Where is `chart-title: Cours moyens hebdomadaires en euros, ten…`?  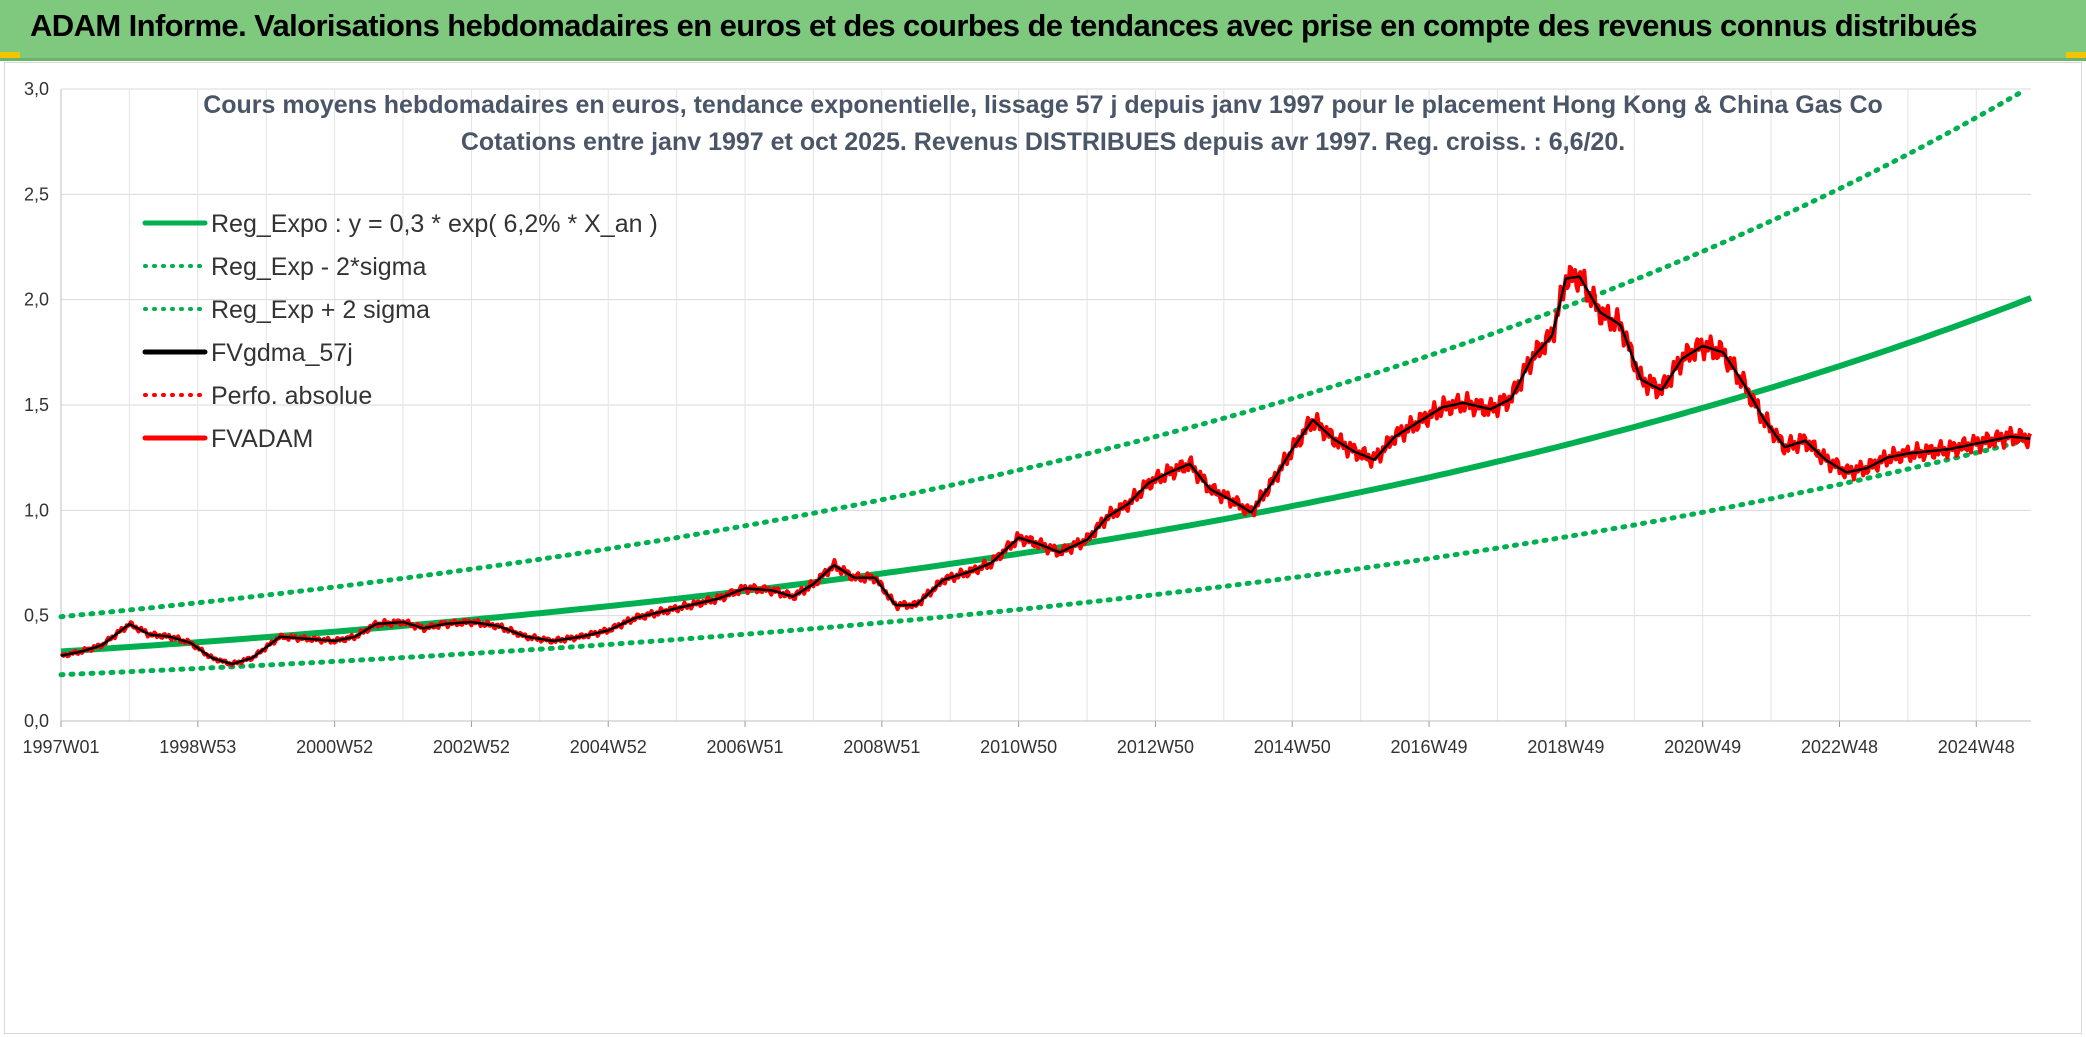 chart-title: Cours moyens hebdomadaires en euros, ten… is located at coordinates (1043, 105).